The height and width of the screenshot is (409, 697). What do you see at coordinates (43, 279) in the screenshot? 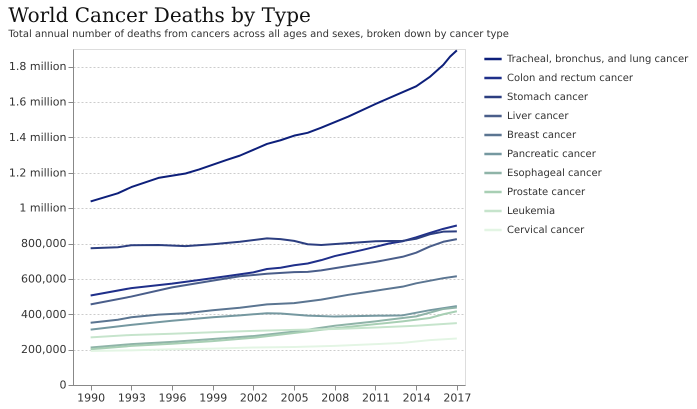
I see `y-tick-label: 600,000` at bounding box center [43, 279].